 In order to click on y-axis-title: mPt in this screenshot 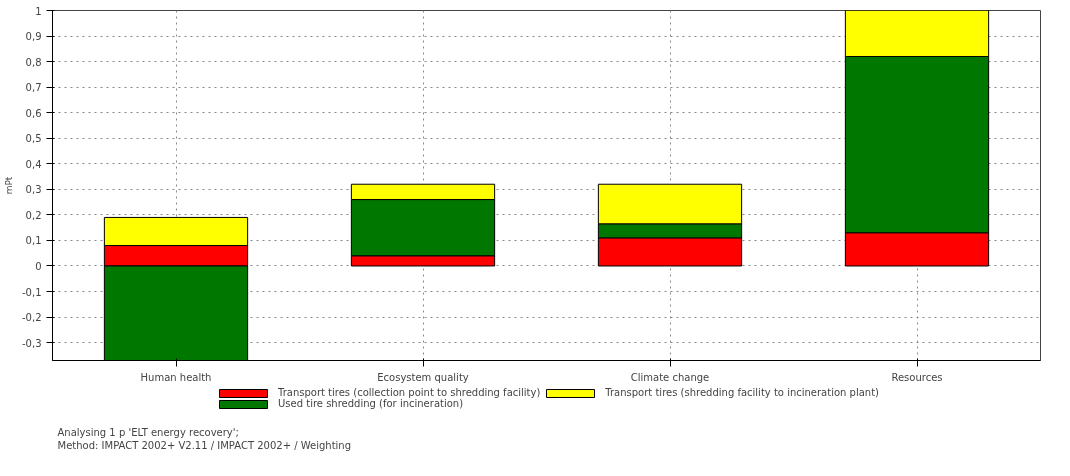, I will do `click(8, 185)`.